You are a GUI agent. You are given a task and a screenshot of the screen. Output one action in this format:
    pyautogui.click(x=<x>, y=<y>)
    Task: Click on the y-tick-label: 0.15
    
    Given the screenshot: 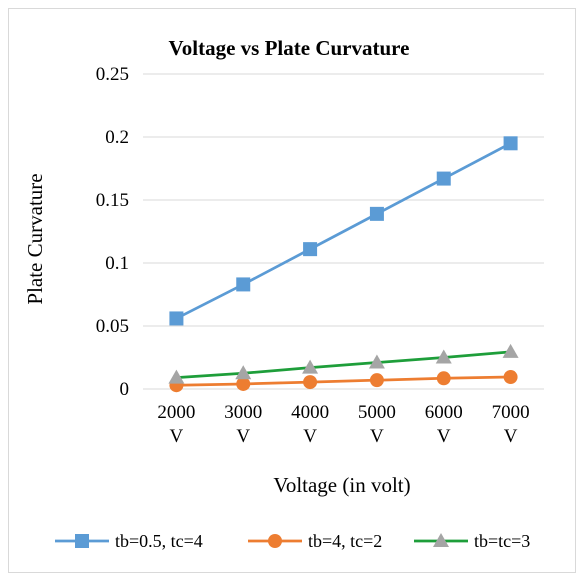 What is the action you would take?
    pyautogui.click(x=112, y=200)
    